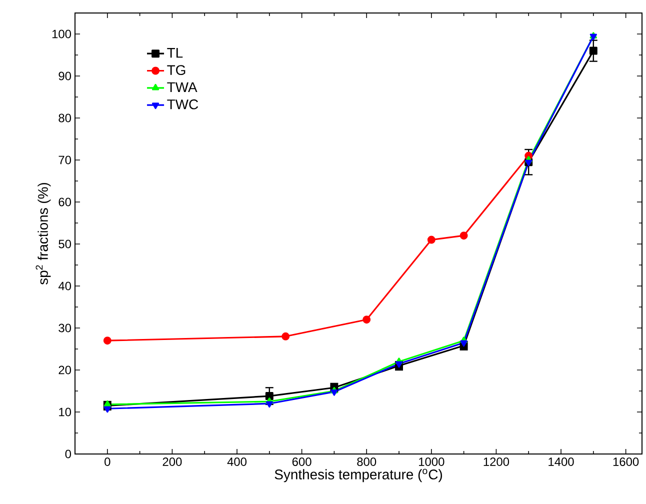  I want to click on y-tick-label: 0, so click(68, 454).